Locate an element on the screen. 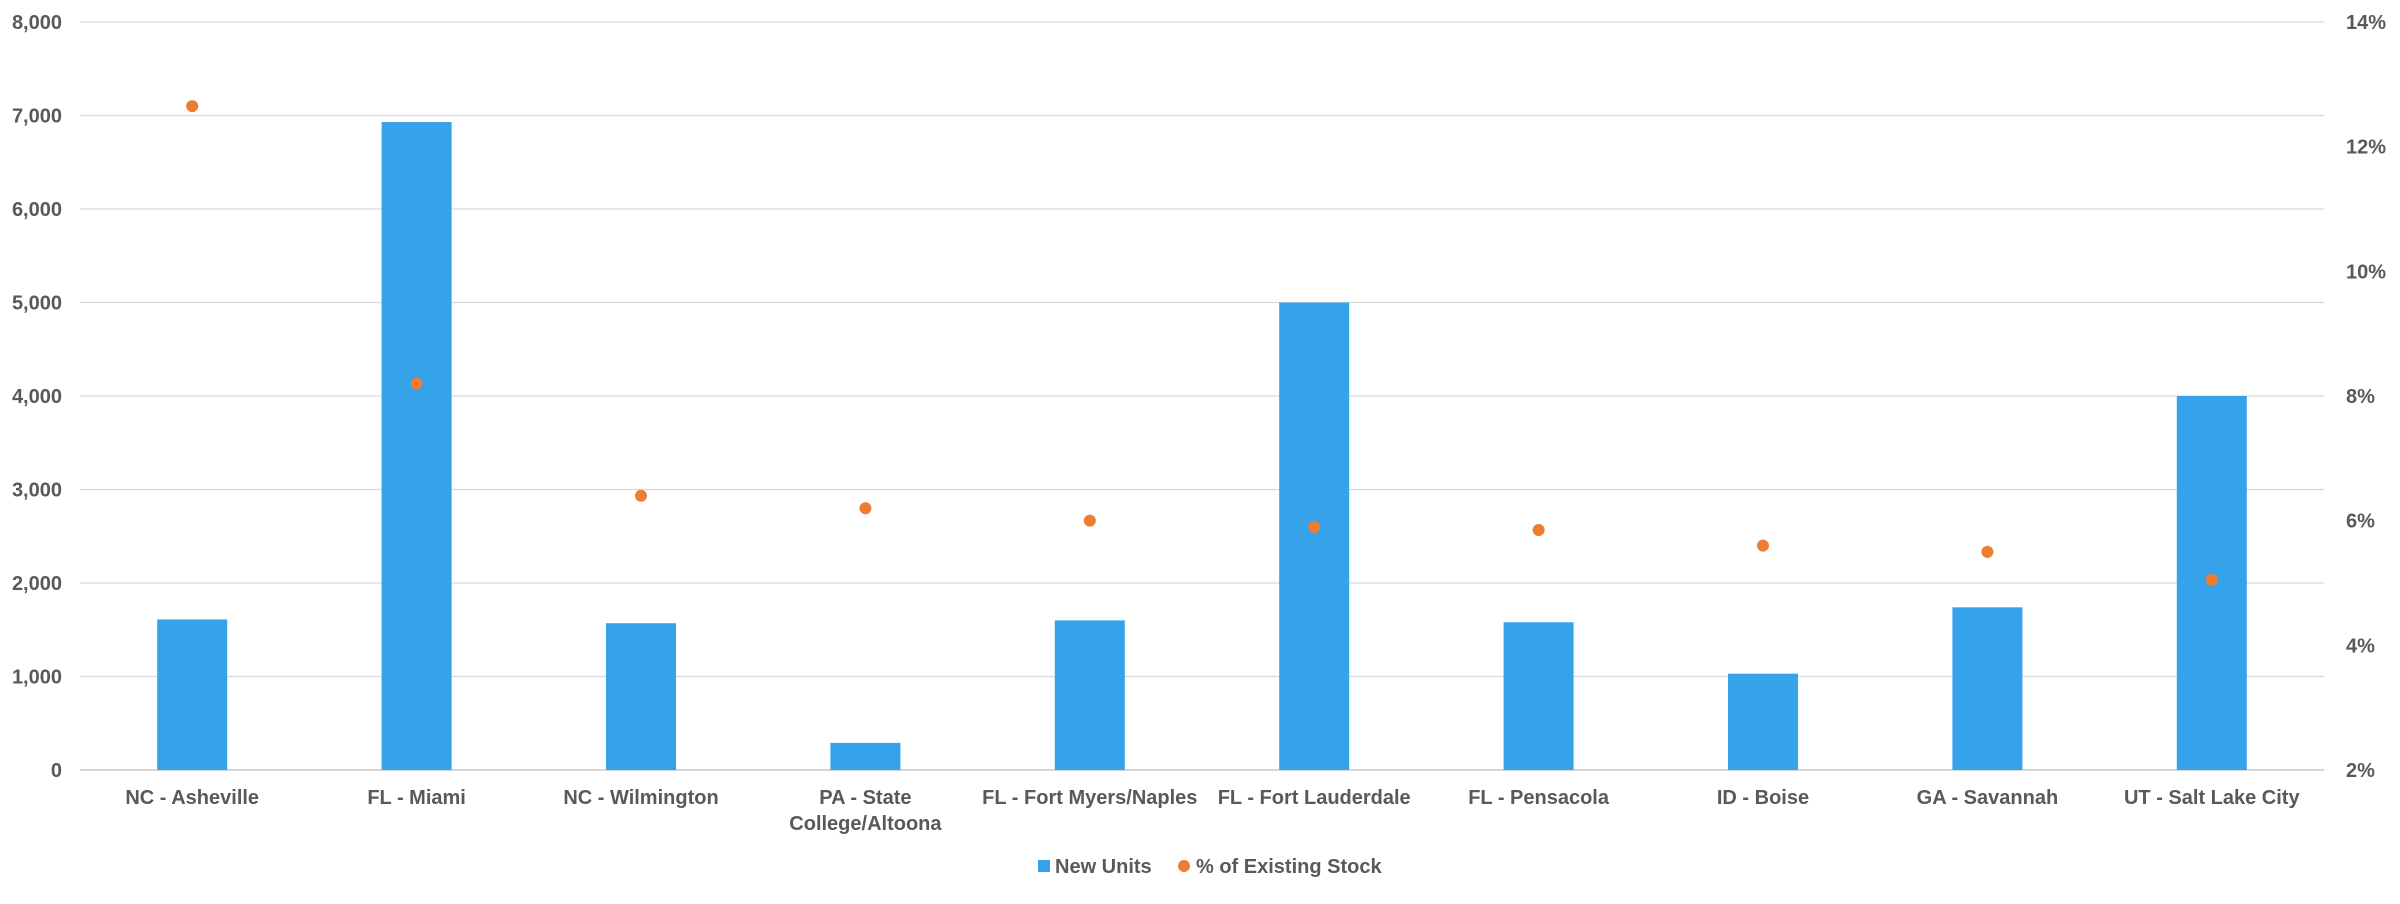 The width and height of the screenshot is (2400, 904). legend-label-existing-stock: % of Existing Stock is located at coordinates (1289, 867).